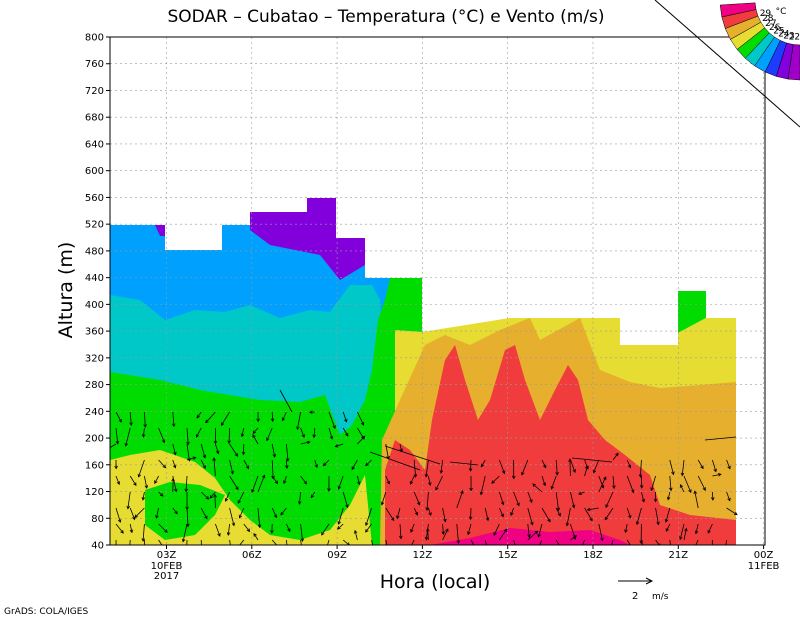 This screenshot has width=800, height=618. Describe the element at coordinates (660, 597) in the screenshot. I see `wind-reference-unit: m/s` at that location.